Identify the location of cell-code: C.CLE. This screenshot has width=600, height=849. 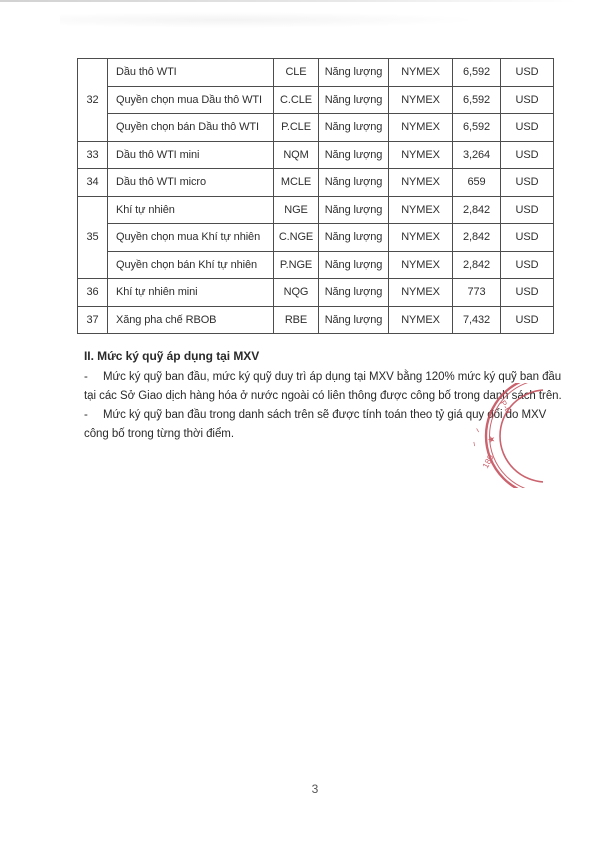
(296, 99).